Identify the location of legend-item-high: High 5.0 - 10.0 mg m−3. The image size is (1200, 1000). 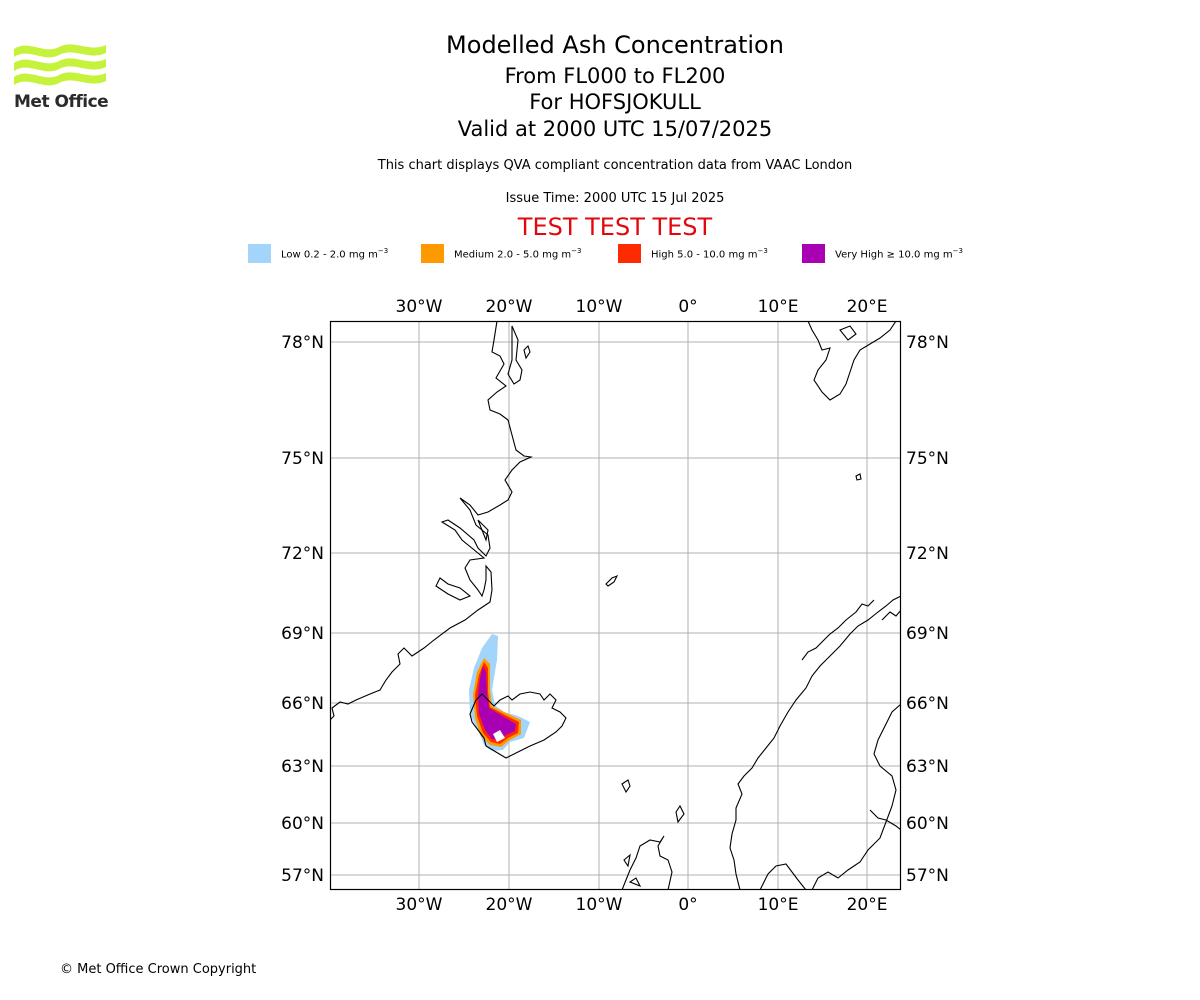
(693, 253).